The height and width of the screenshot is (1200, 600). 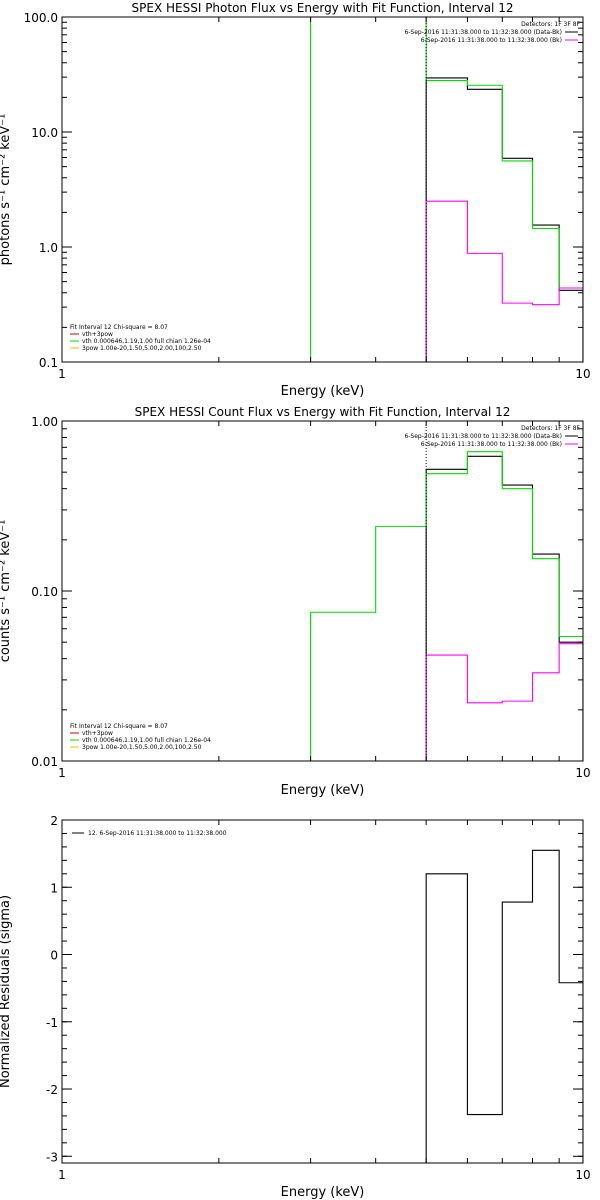 What do you see at coordinates (6, 991) in the screenshot?
I see `y-axis-label: Normalized Residuals (sigma)` at bounding box center [6, 991].